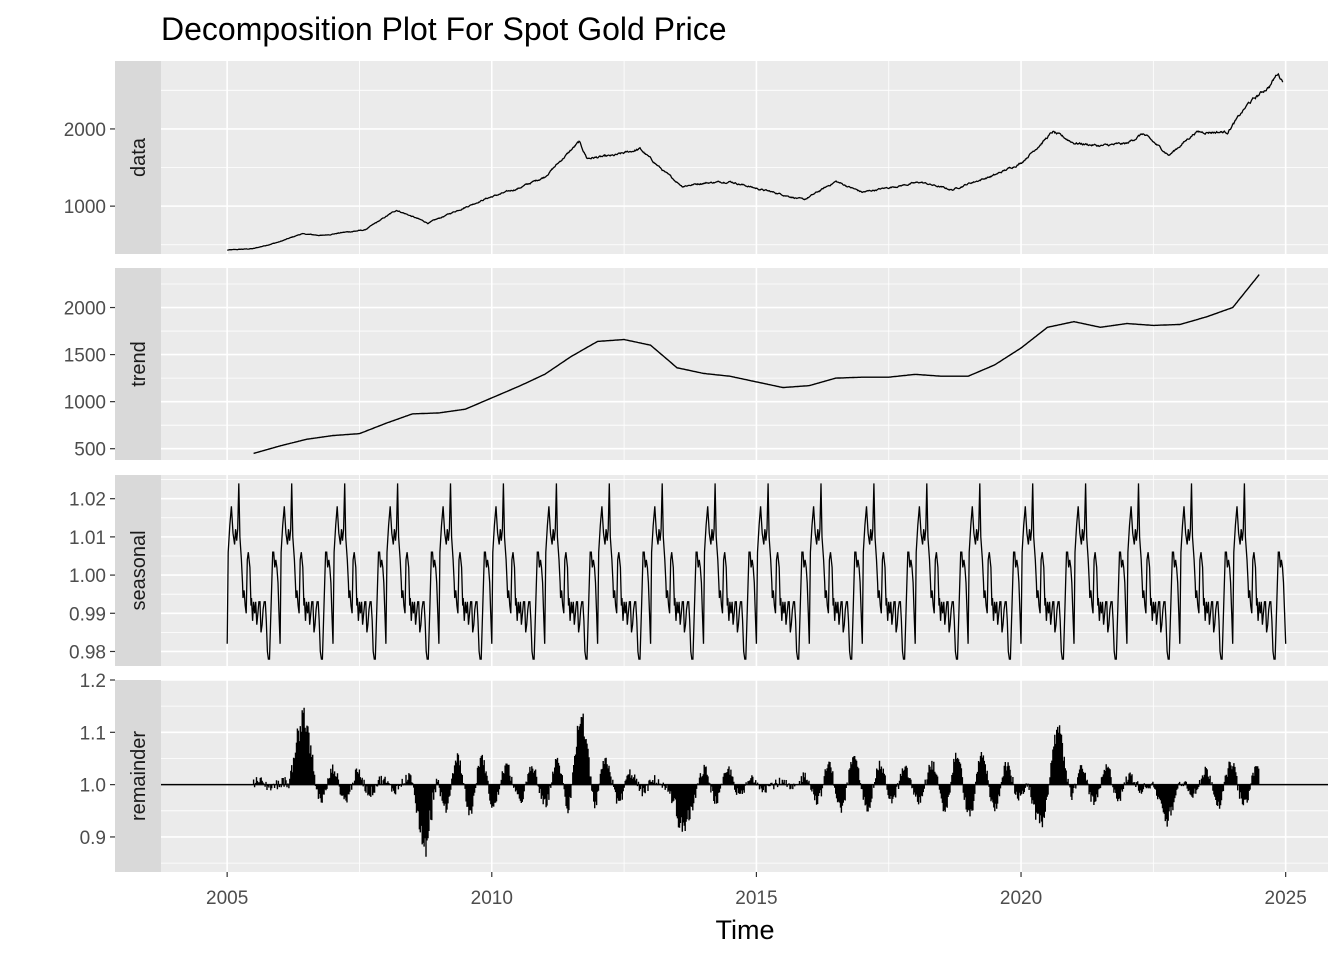  I want to click on strip-remainder, so click(138, 776).